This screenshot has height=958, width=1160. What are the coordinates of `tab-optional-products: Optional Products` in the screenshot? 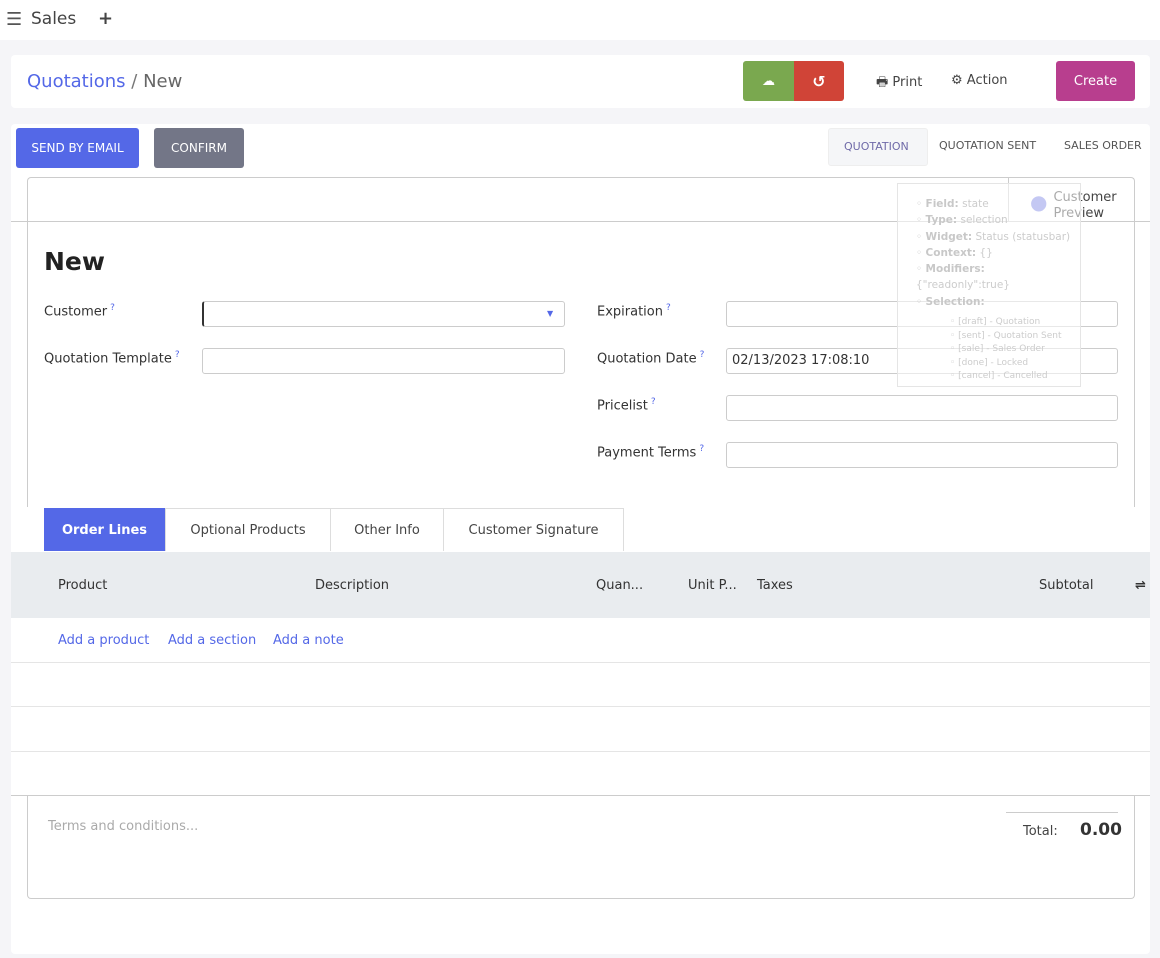 It's located at (248, 529).